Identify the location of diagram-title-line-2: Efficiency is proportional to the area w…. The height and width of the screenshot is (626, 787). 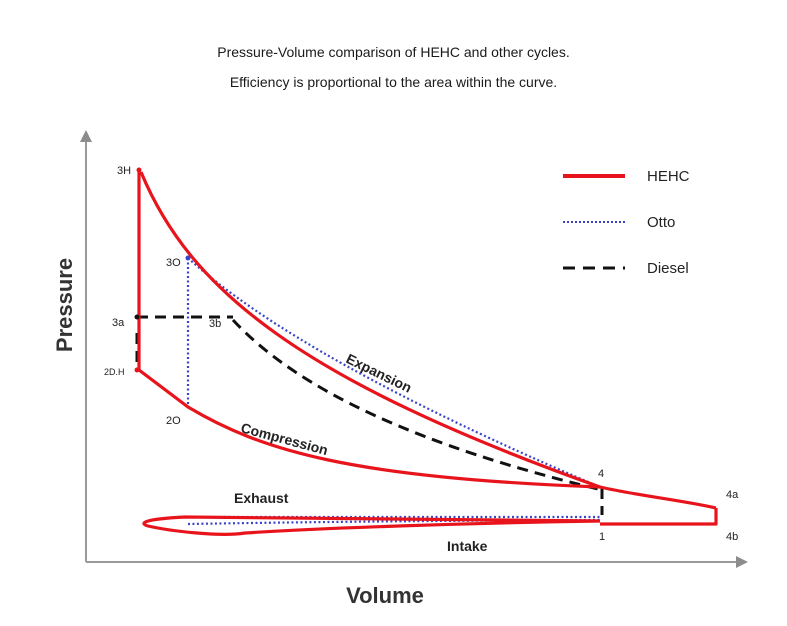
(393, 82).